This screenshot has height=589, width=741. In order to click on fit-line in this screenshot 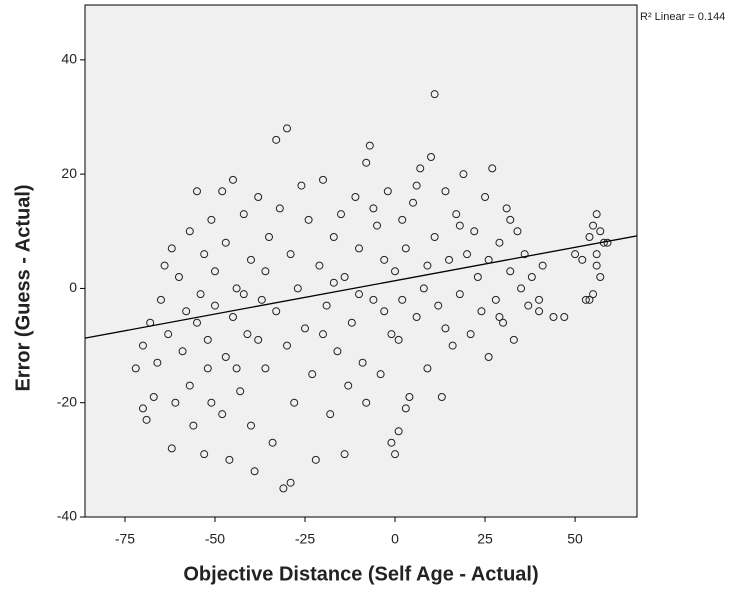, I will do `click(361, 287)`.